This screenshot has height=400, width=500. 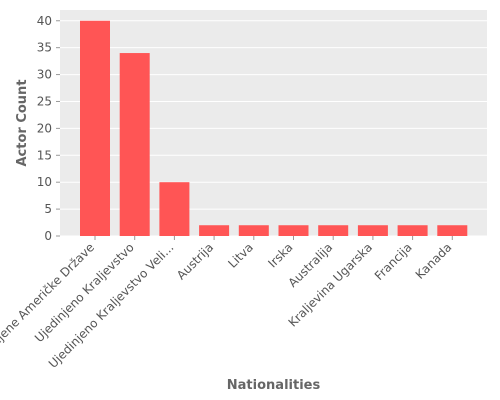 I want to click on y-tick-label: 30, so click(x=44, y=75).